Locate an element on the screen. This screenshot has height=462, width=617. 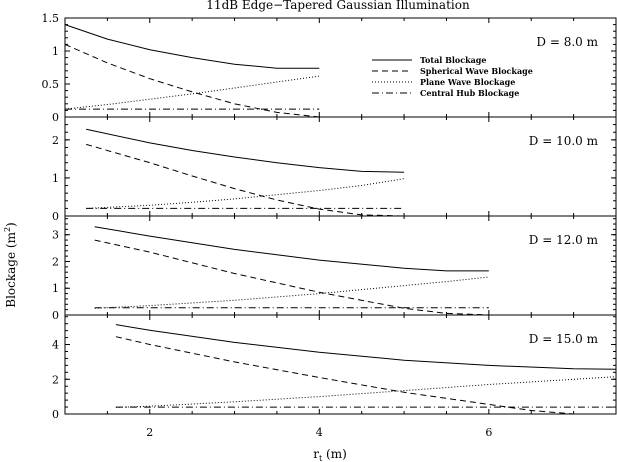
panel-label: D = 10.0 m is located at coordinates (564, 141).